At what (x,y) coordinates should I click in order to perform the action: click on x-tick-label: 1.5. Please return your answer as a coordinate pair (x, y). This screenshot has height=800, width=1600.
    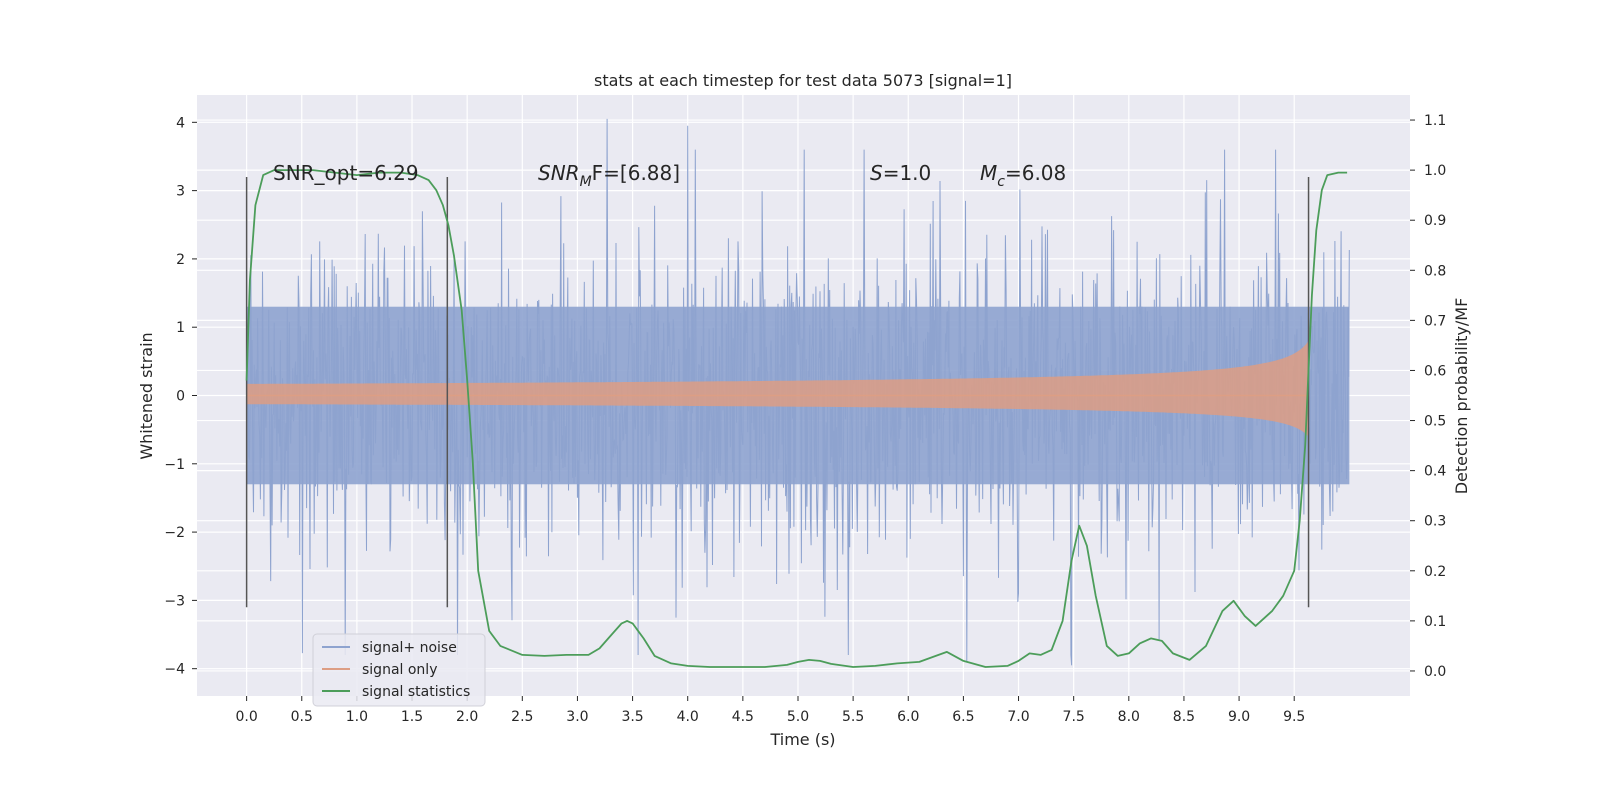
    Looking at the image, I should click on (412, 717).